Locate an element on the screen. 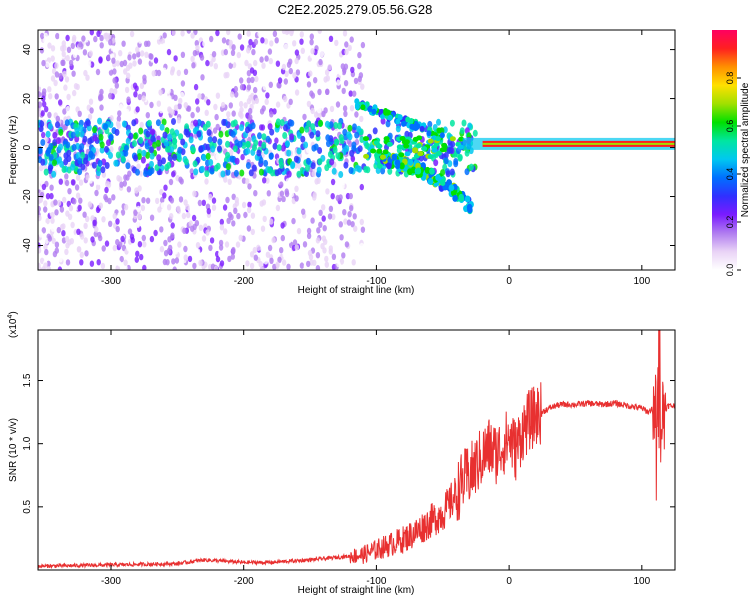  colorbar-tick-label: 0.2 is located at coordinates (730, 222).